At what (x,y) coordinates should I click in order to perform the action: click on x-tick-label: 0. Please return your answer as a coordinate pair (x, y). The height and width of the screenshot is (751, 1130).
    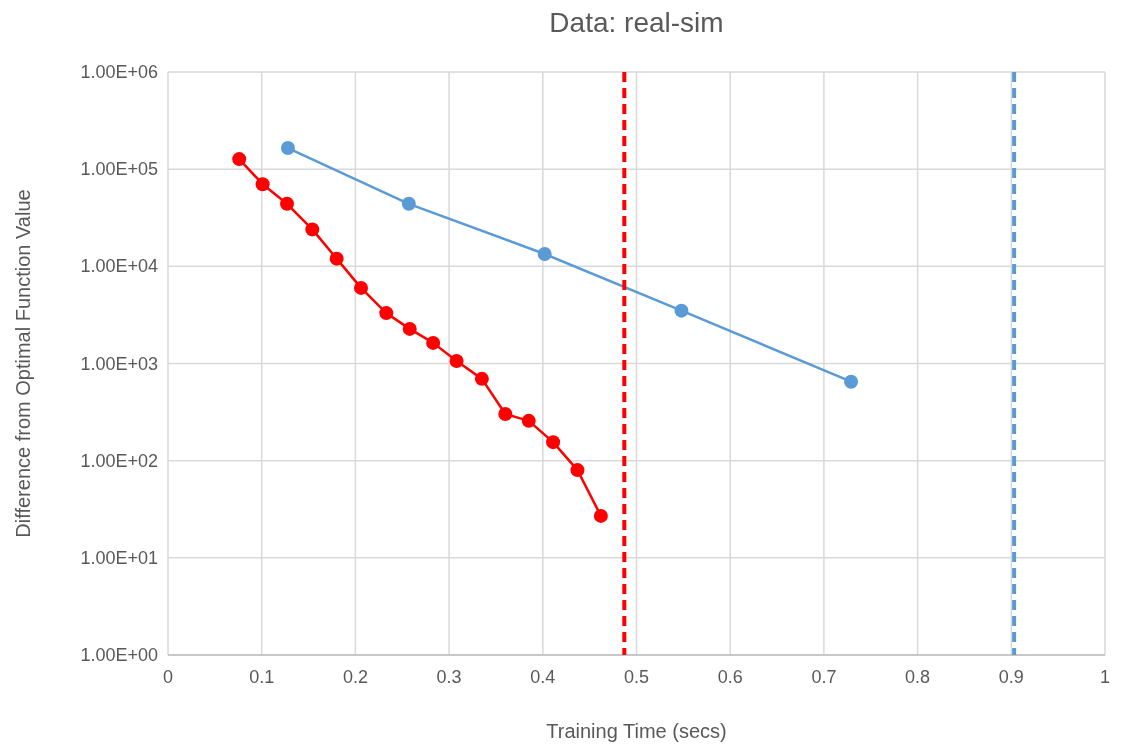
    Looking at the image, I should click on (168, 677).